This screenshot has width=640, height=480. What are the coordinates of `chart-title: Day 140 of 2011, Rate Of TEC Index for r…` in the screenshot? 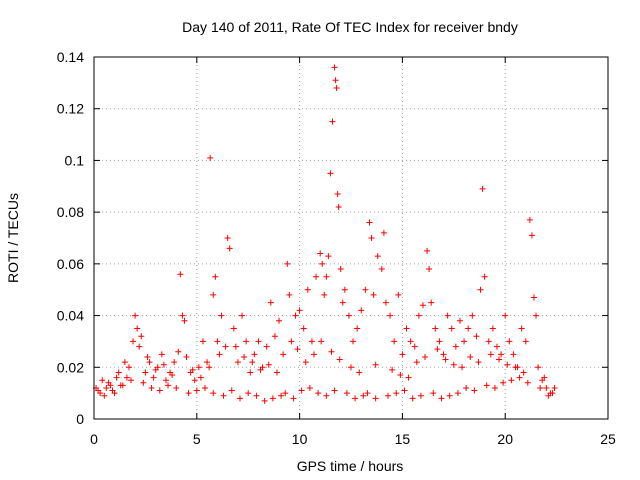 It's located at (350, 27).